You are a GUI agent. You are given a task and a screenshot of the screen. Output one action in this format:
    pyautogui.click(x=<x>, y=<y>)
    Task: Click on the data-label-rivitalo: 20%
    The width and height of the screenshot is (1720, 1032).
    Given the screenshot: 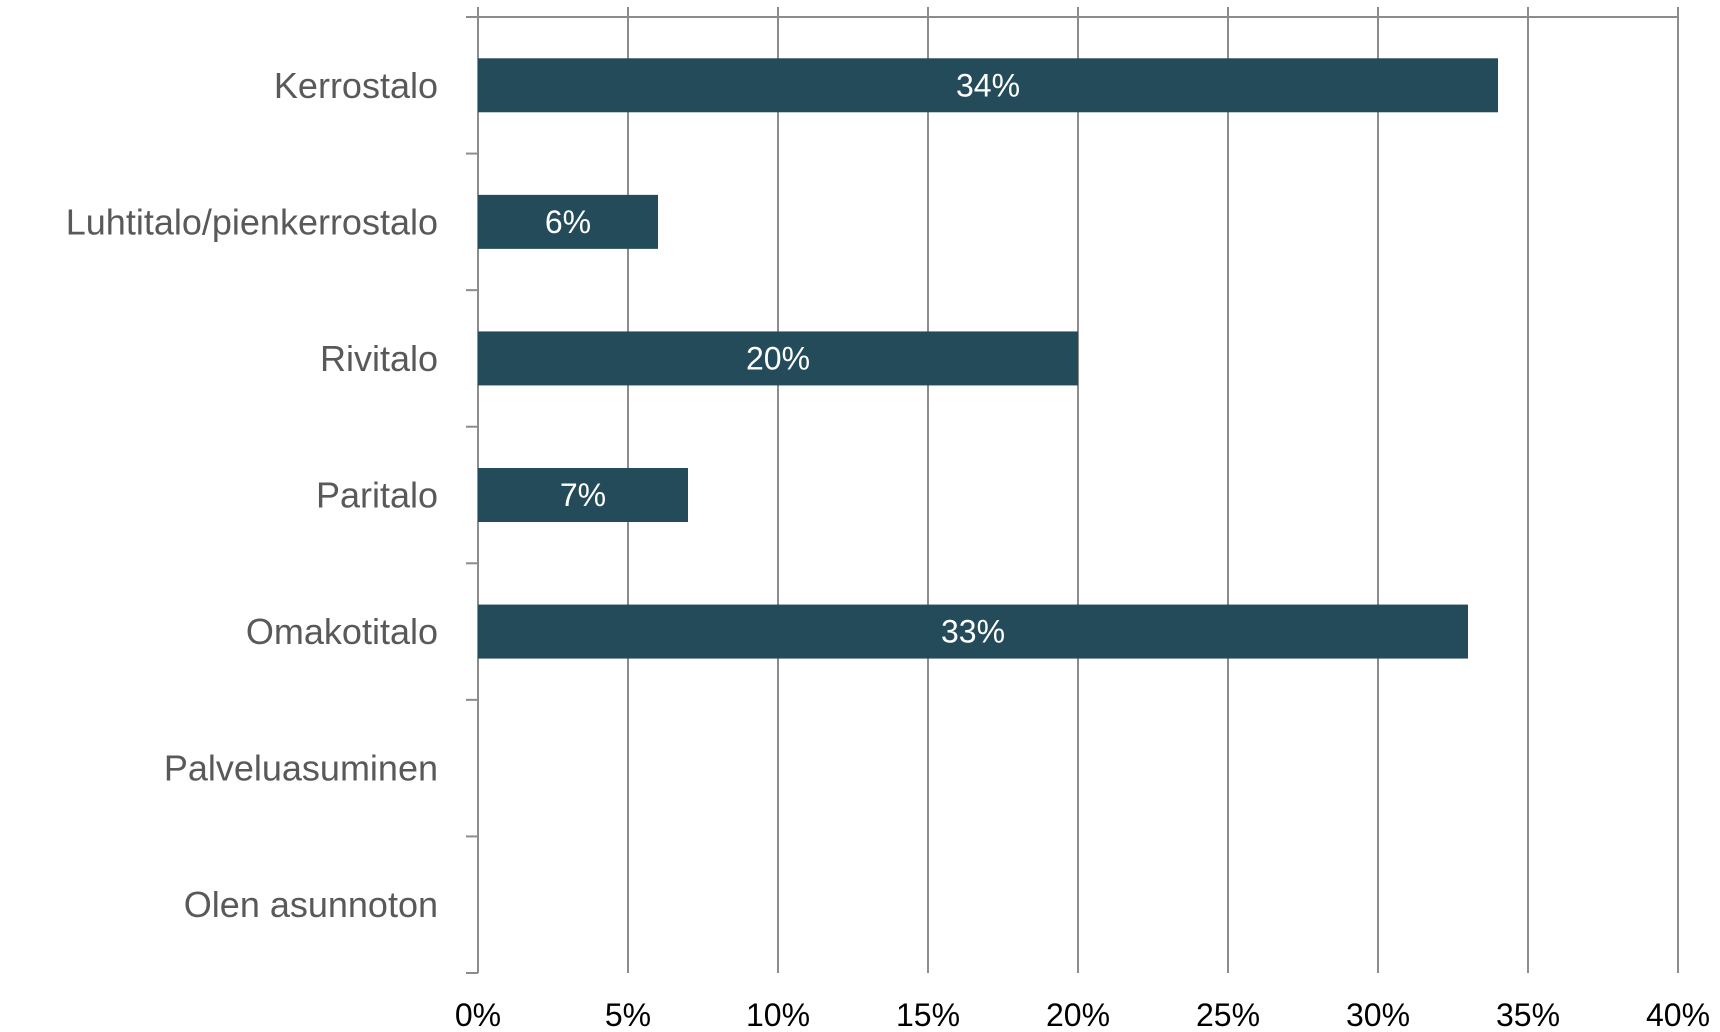 What is the action you would take?
    pyautogui.click(x=778, y=358)
    